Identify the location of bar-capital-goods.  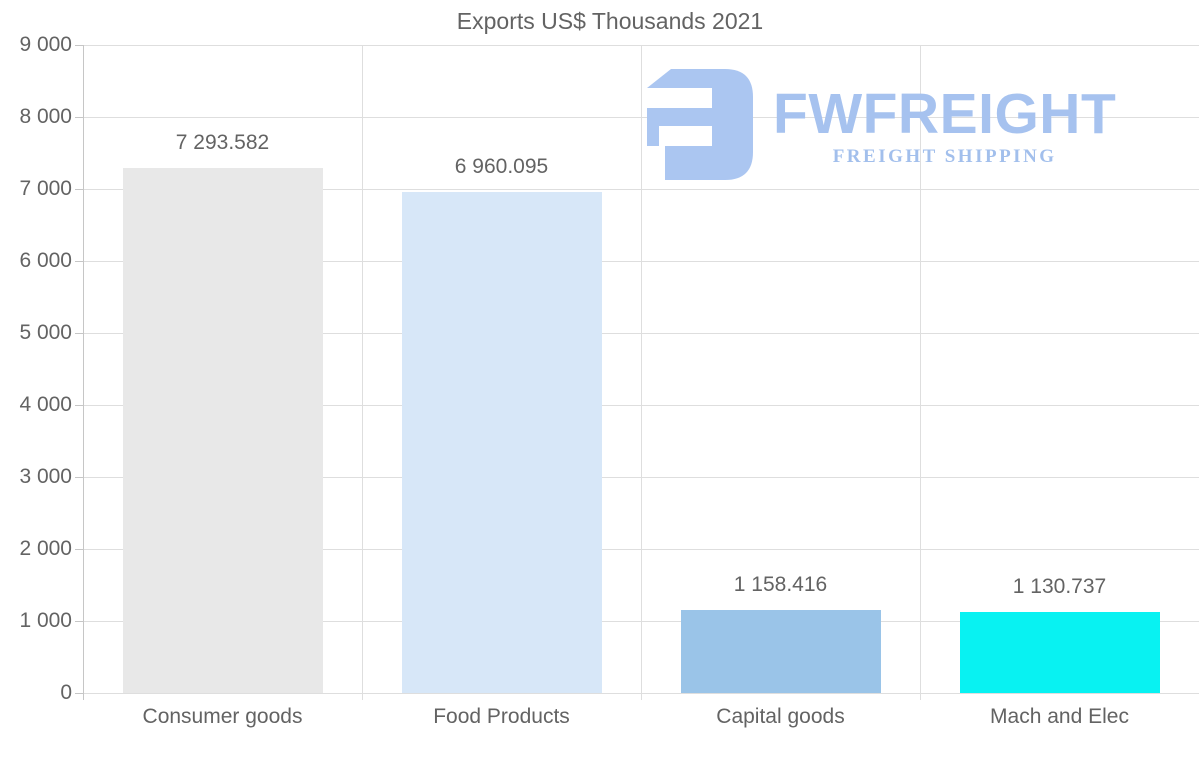
(781, 651).